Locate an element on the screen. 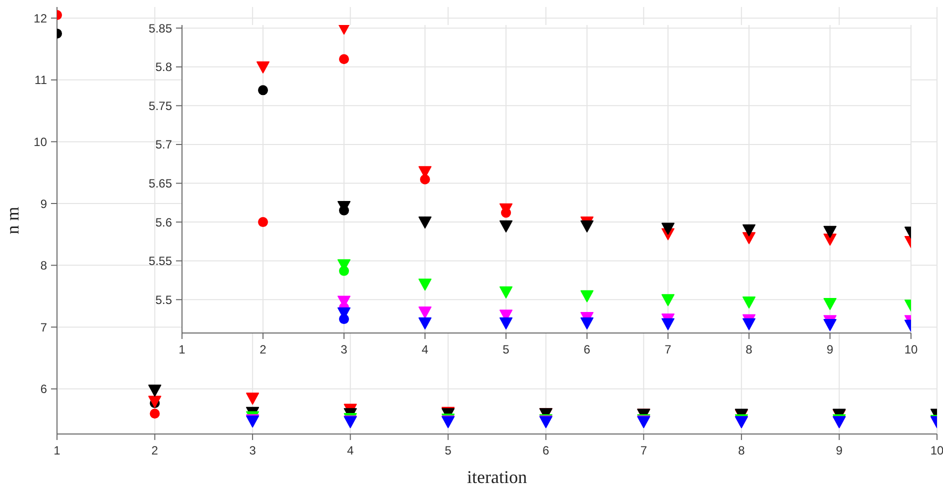 This screenshot has width=943, height=487. y-tick-label: 5.7 is located at coordinates (163, 145).